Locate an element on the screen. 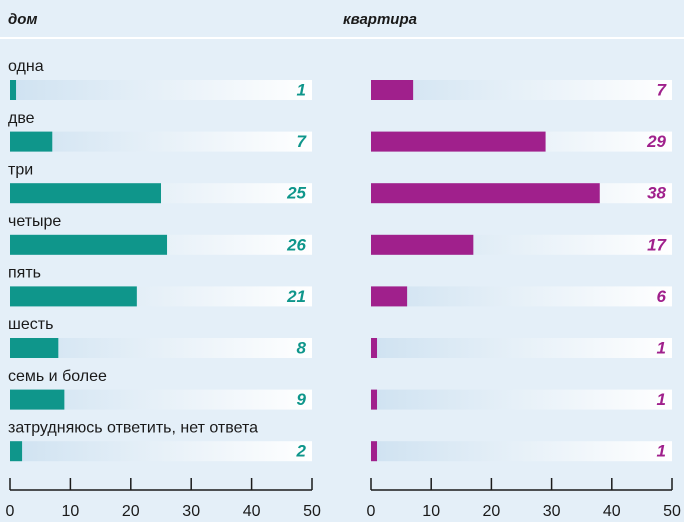 This screenshot has height=522, width=684. category-label: две is located at coordinates (21, 118).